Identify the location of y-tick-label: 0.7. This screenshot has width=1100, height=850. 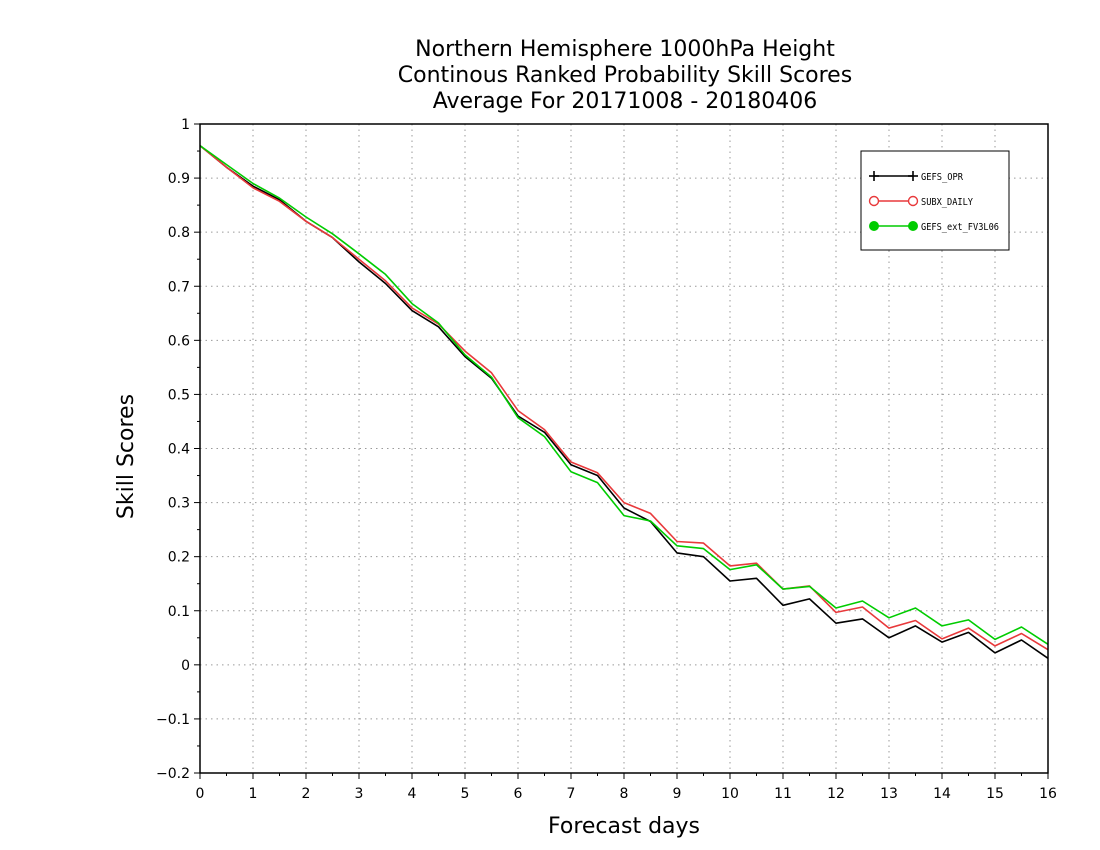
(179, 287).